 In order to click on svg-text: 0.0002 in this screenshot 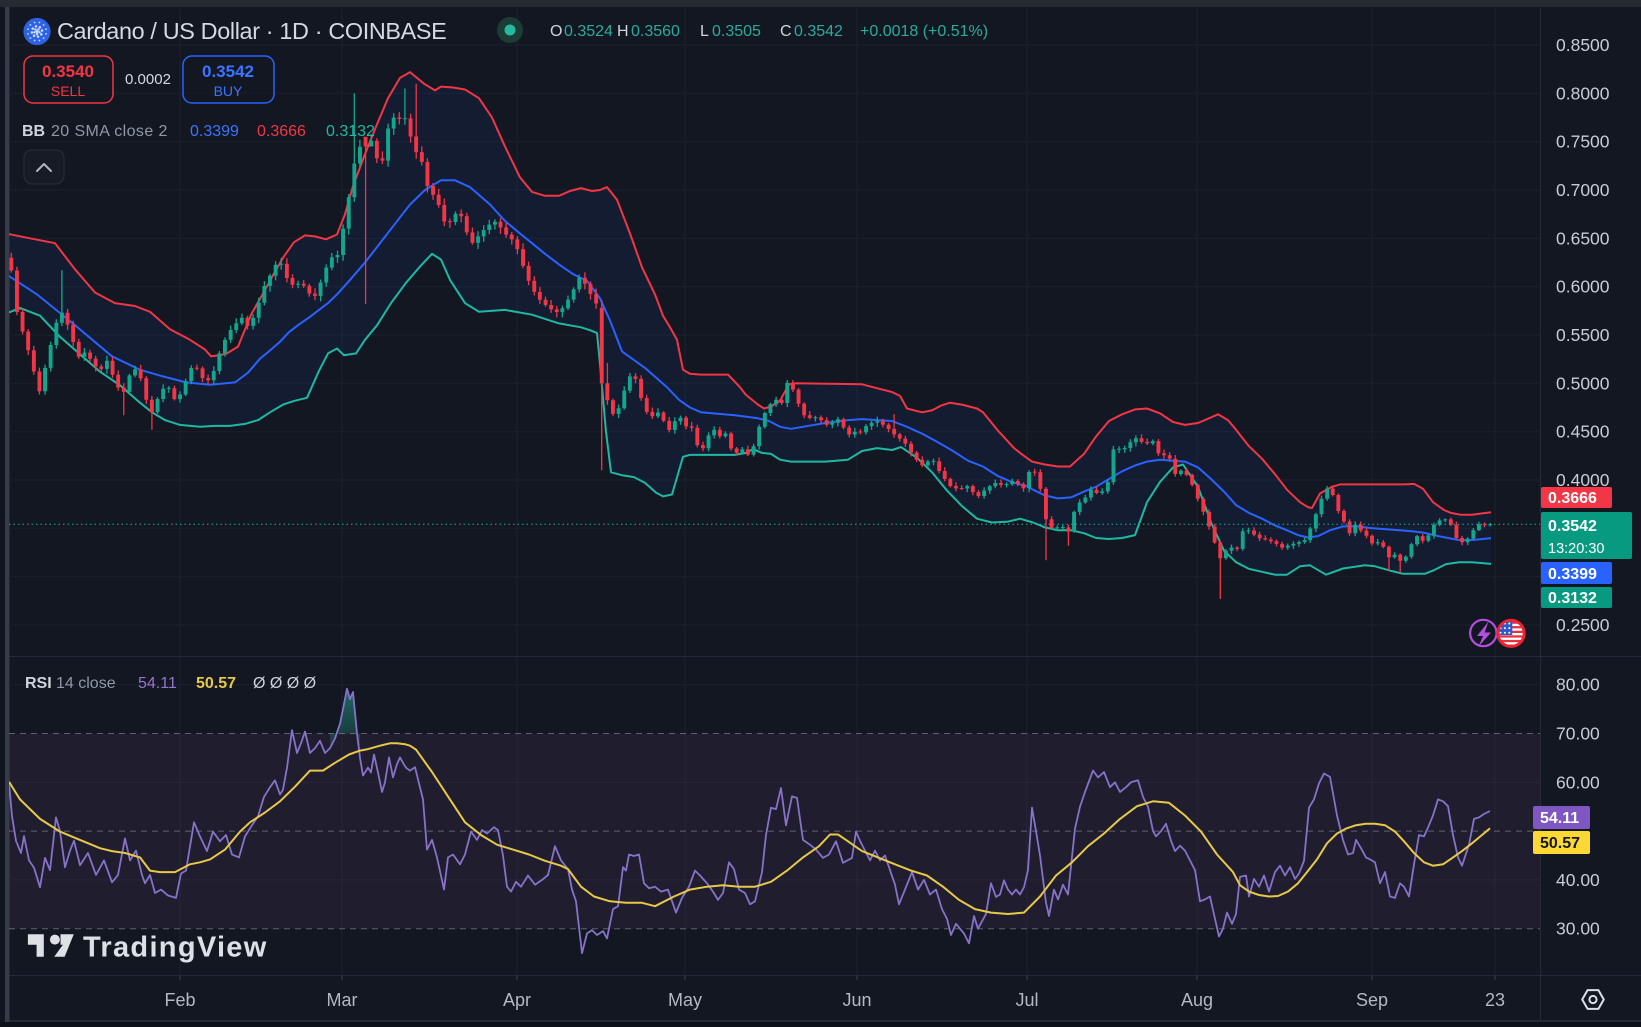, I will do `click(148, 79)`.